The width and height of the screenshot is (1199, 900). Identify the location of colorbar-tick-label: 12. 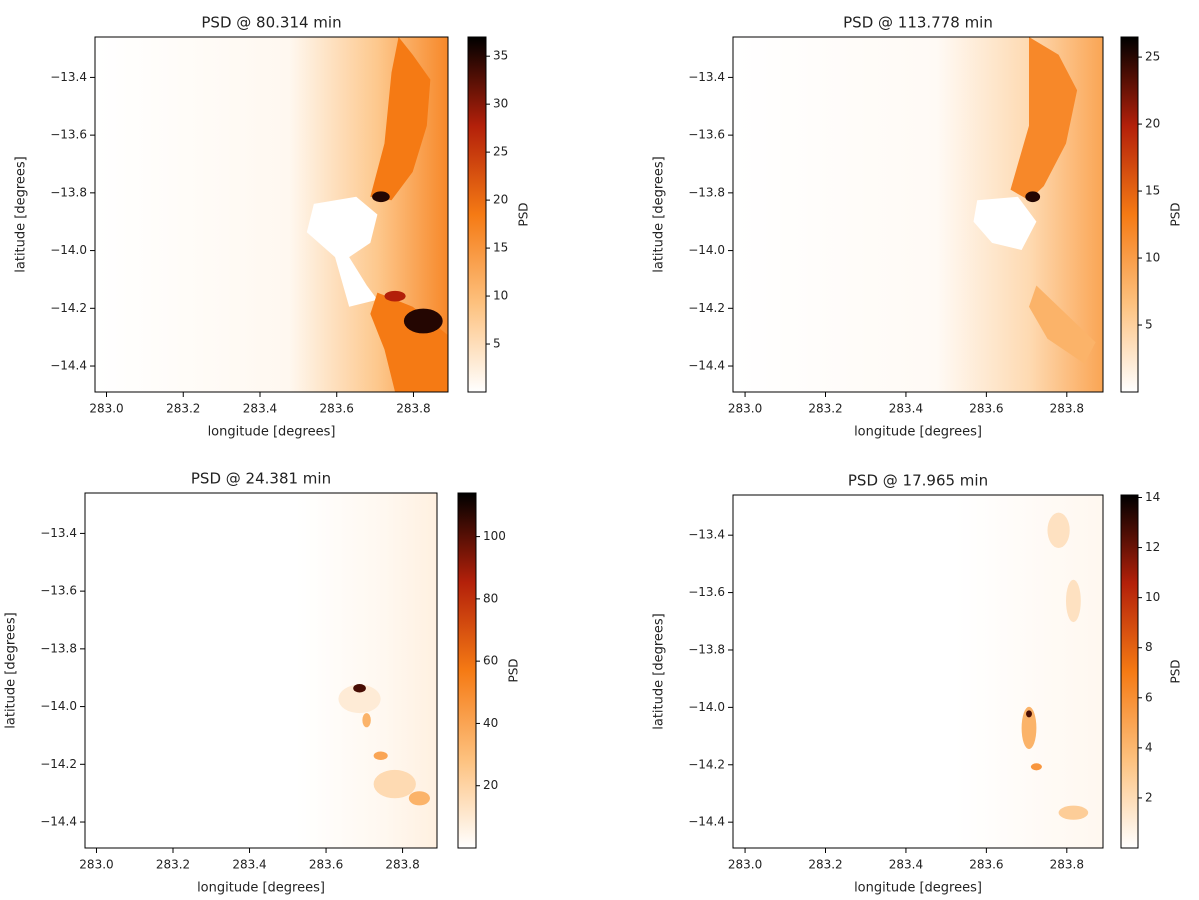
(1152, 547).